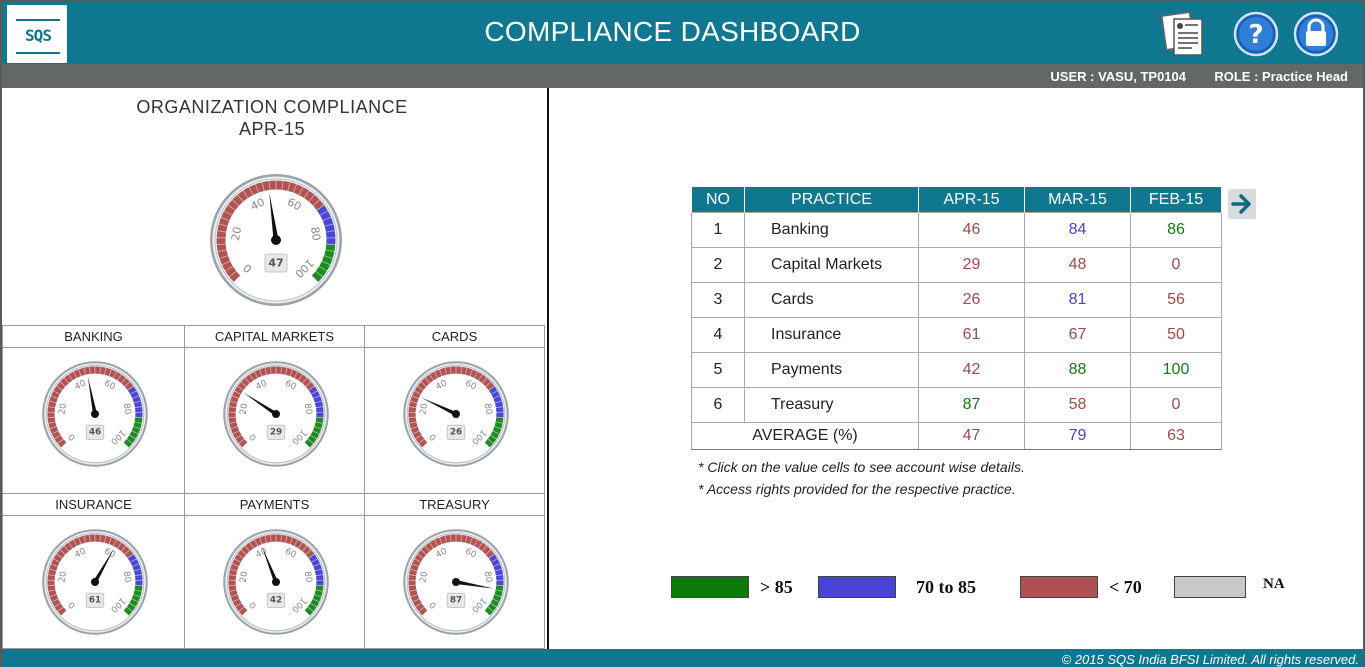 The height and width of the screenshot is (667, 1365). I want to click on gauge-payments-tick-80: 80, so click(307, 577).